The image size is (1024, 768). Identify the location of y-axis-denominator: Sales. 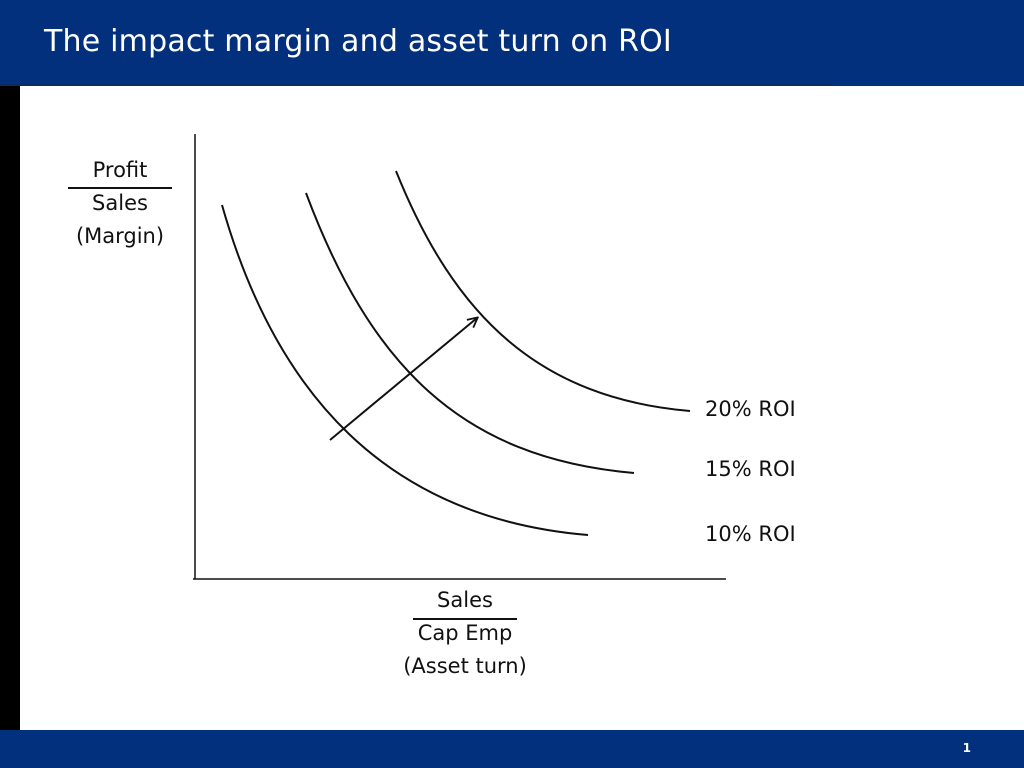
(120, 203).